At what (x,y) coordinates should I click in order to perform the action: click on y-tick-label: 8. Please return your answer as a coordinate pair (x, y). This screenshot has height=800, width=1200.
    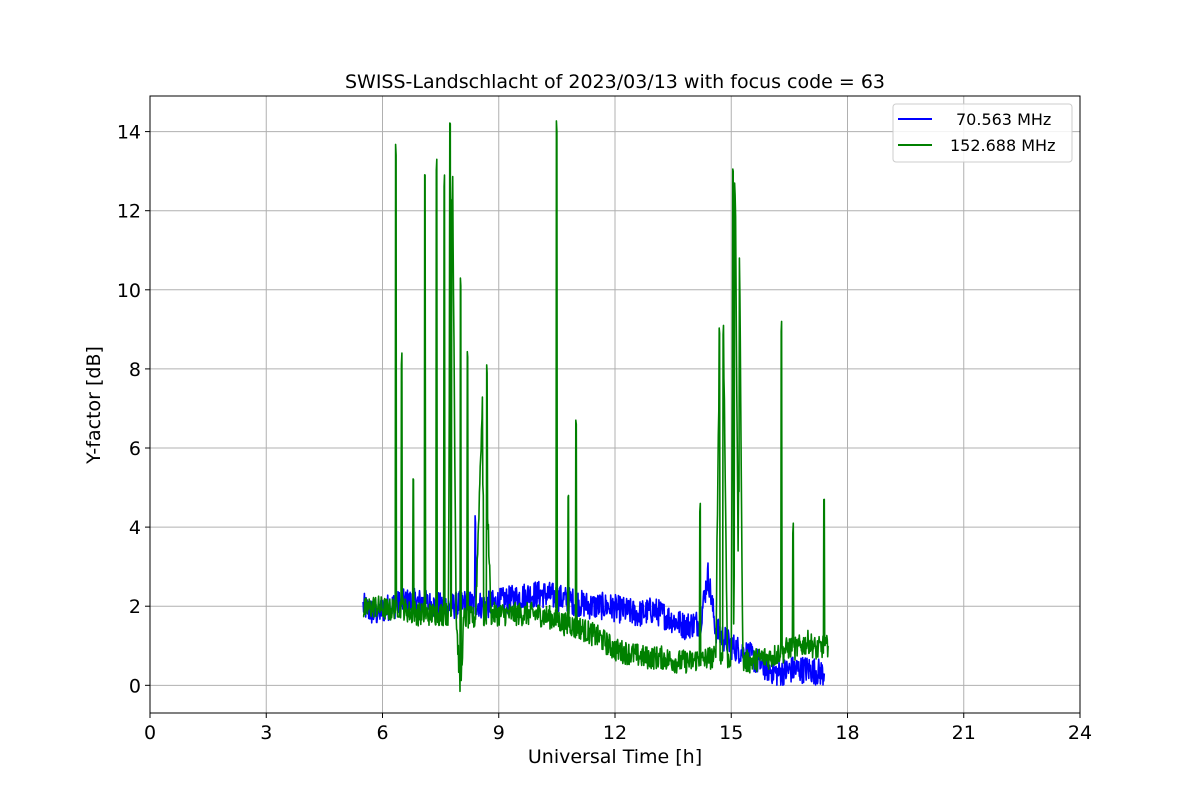
    Looking at the image, I should click on (135, 370).